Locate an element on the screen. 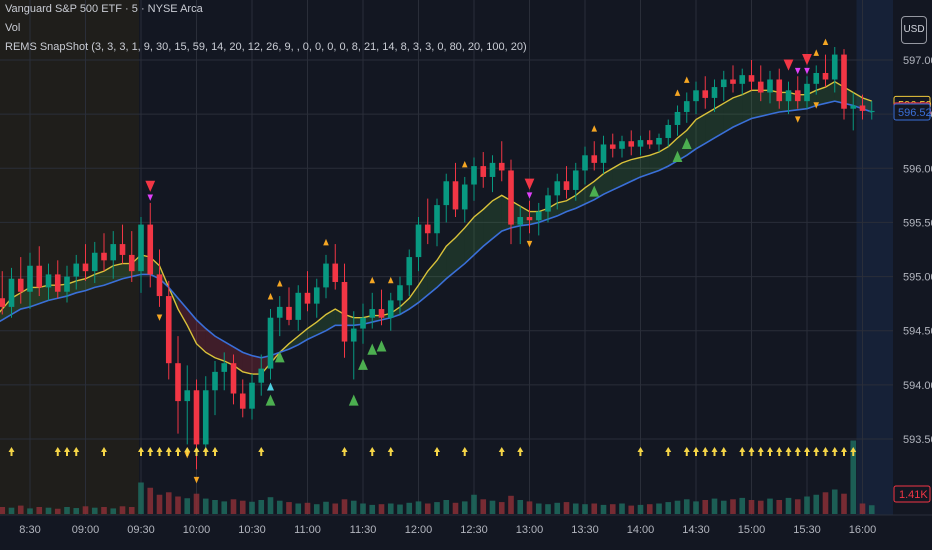 The width and height of the screenshot is (932, 550). price-axis-bg is located at coordinates (912, 275).